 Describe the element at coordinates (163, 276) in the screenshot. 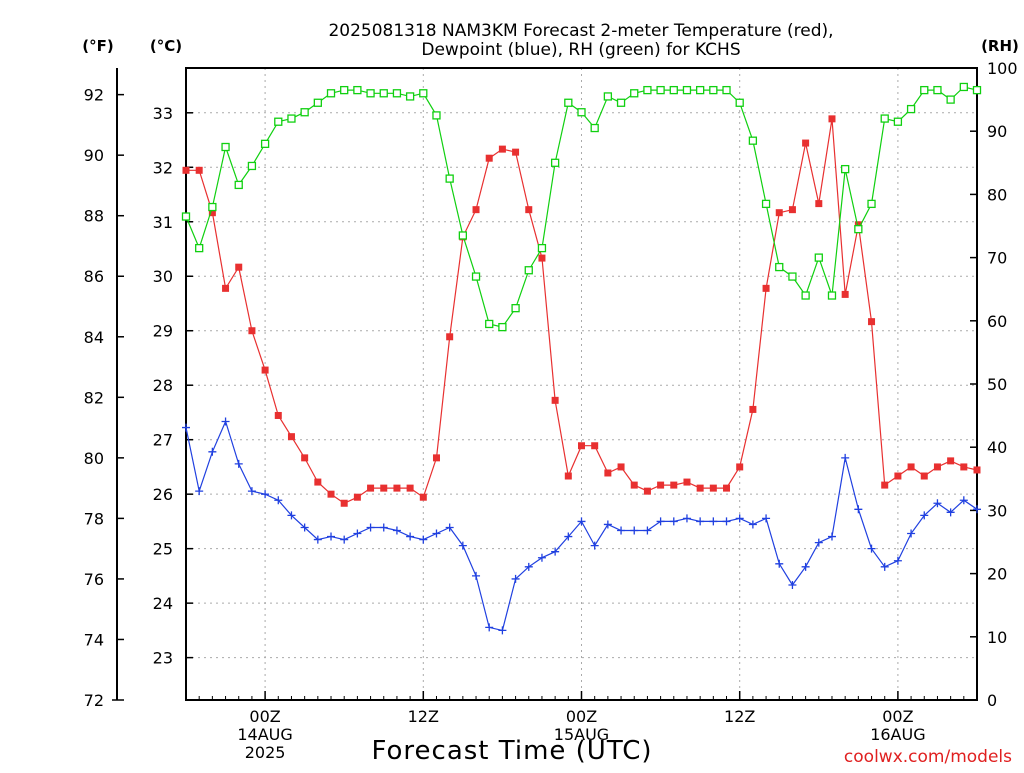

I see `celsius-tick-label: 30` at that location.